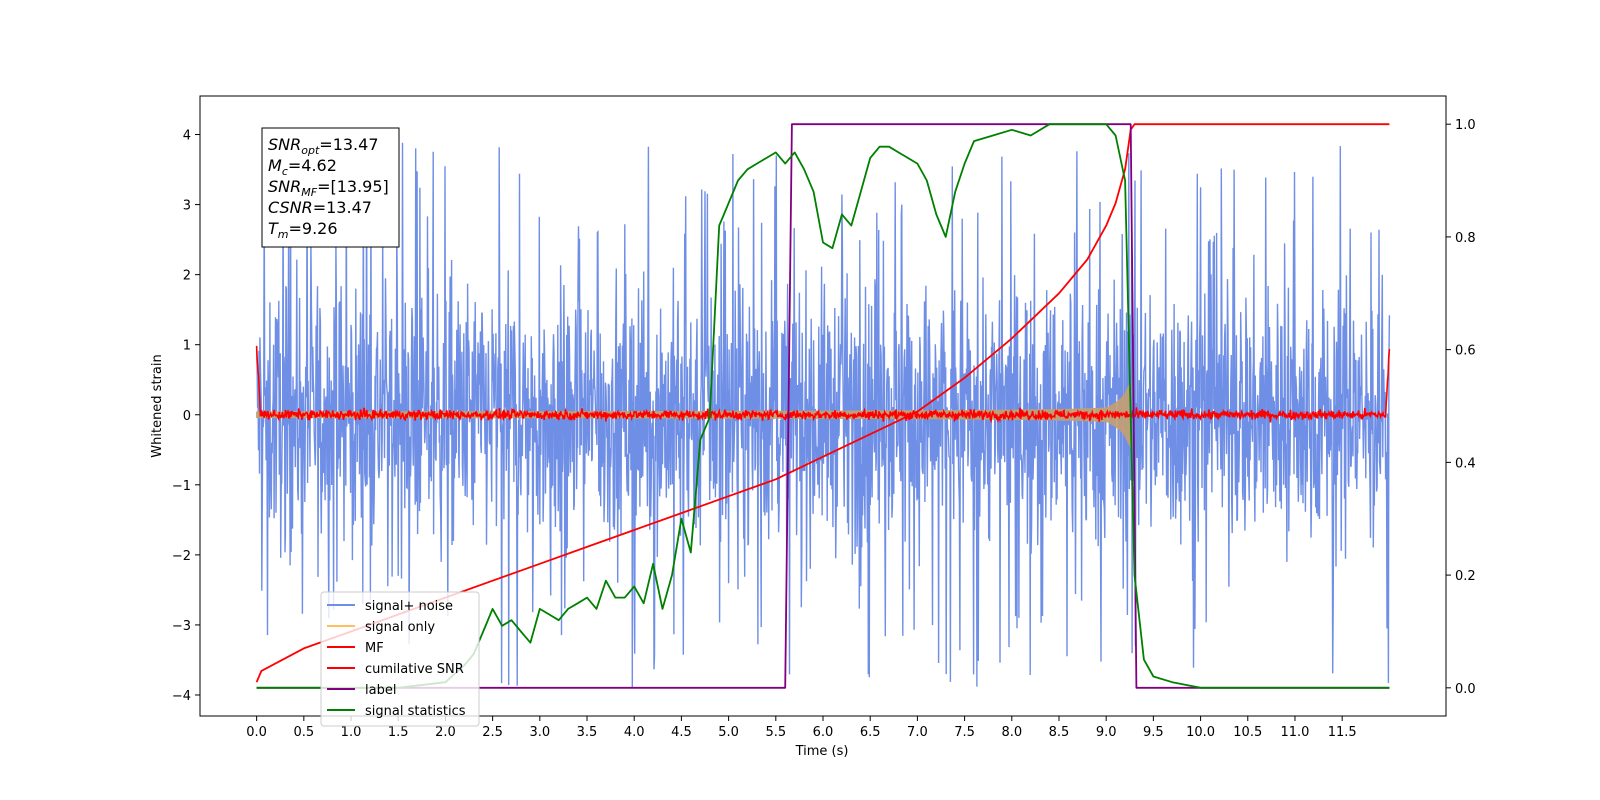 The image size is (1600, 800). Describe the element at coordinates (587, 732) in the screenshot. I see `x-tick-label: 3.5` at that location.